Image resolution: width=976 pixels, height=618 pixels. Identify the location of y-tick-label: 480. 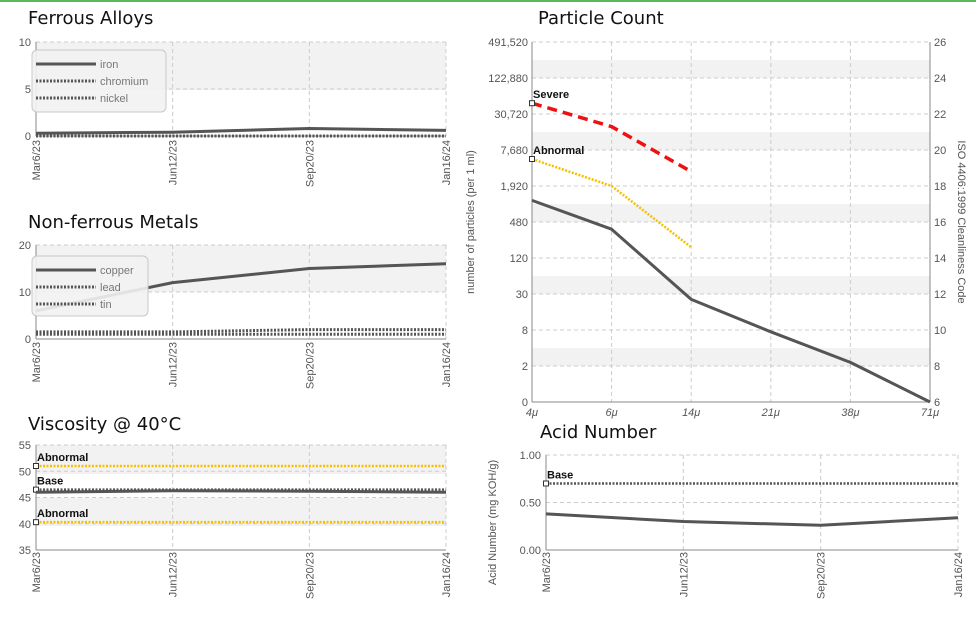
(519, 223).